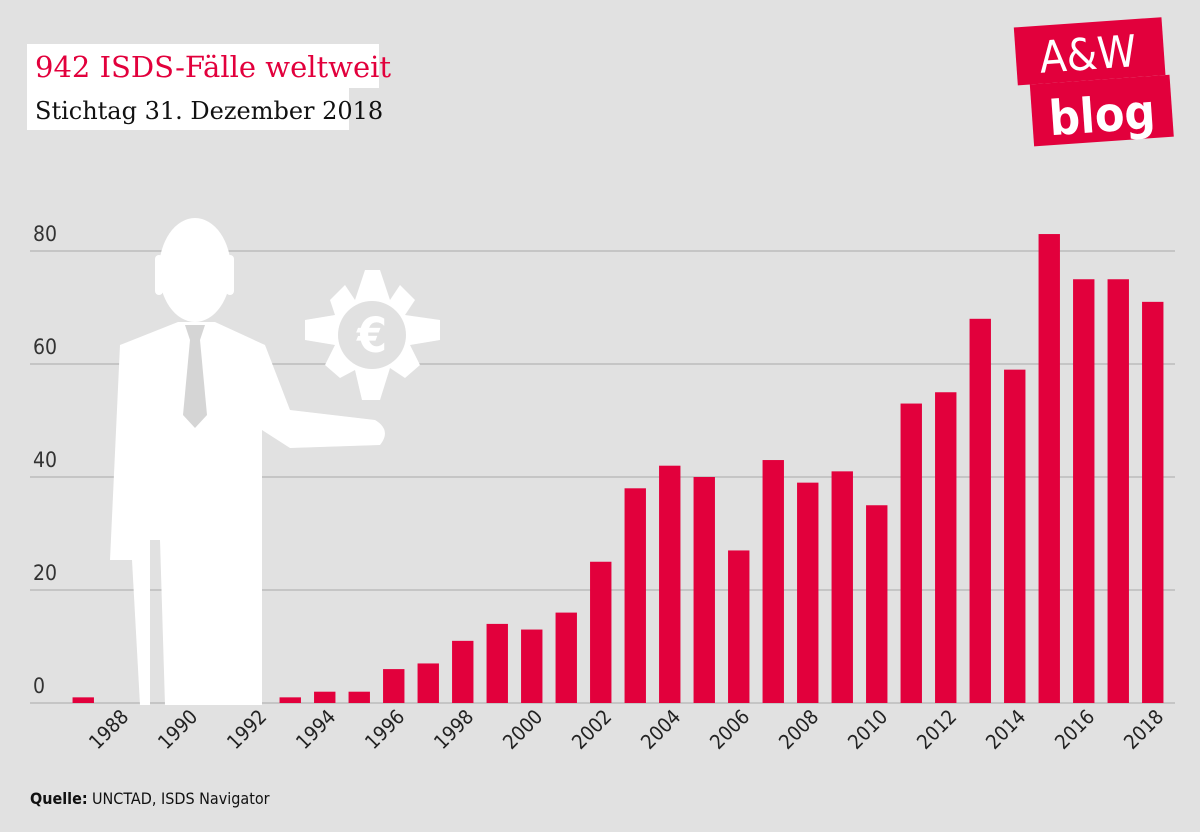  I want to click on logo-top, so click(1089, 51).